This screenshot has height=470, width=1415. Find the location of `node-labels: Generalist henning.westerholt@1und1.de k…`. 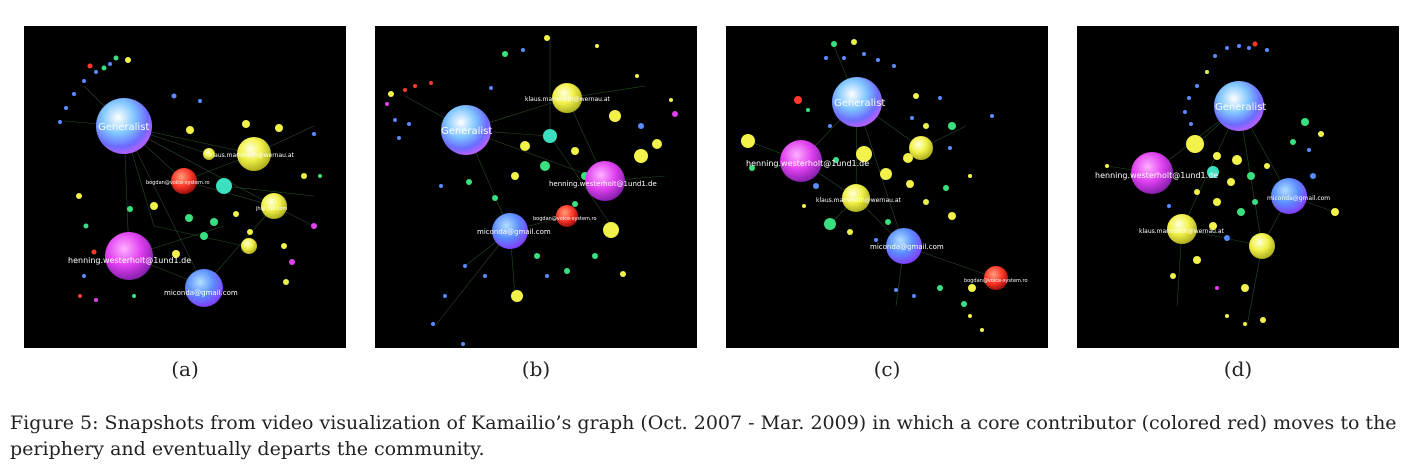

node-labels: Generalist henning.westerholt@1und1.de k… is located at coordinates (887, 191).